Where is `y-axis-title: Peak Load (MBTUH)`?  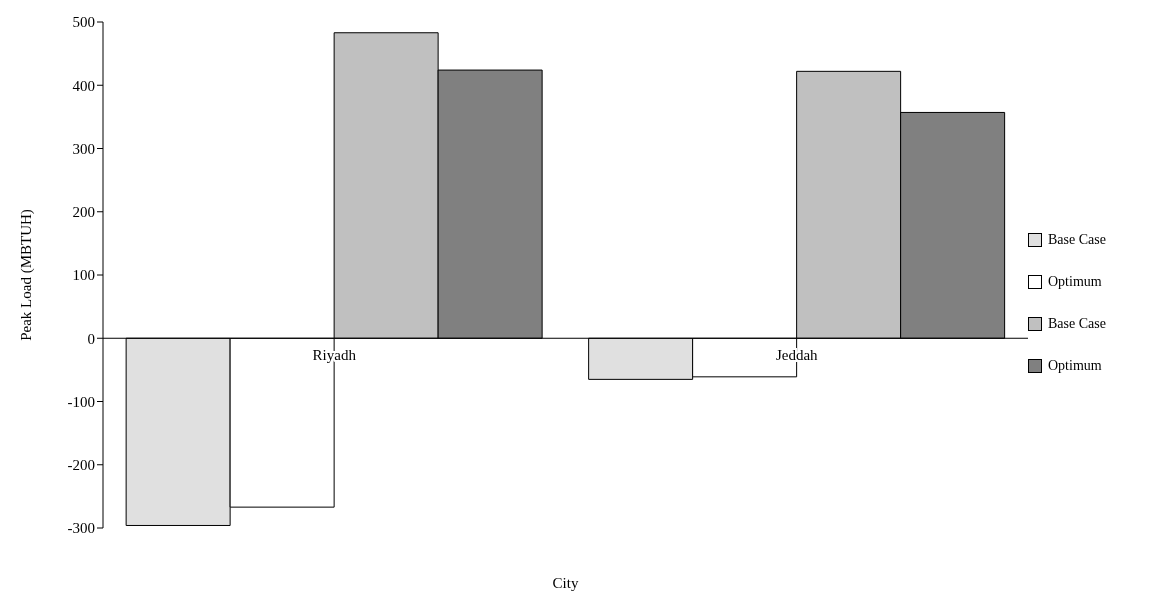 y-axis-title: Peak Load (MBTUH) is located at coordinates (27, 275).